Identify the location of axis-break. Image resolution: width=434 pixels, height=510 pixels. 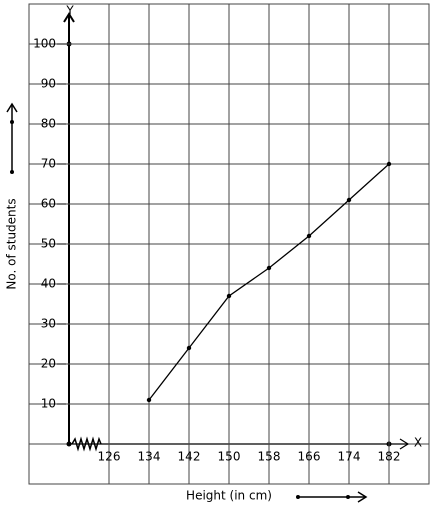
(86, 444).